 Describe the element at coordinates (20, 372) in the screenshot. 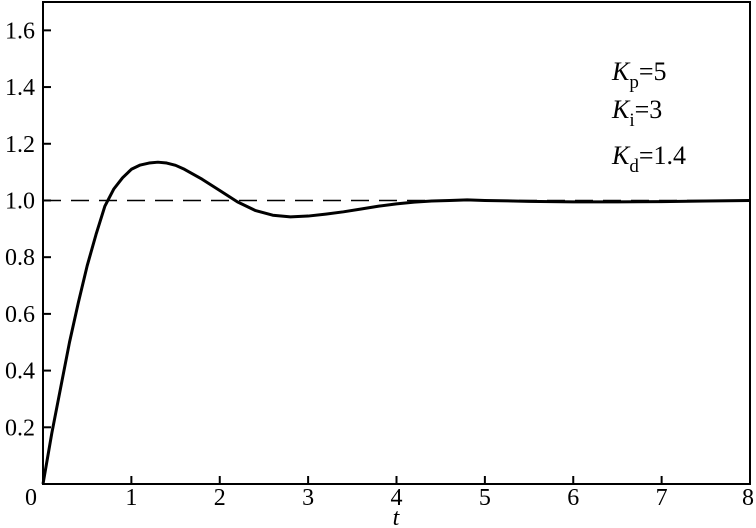

I see `y-tick-label: 0.4` at that location.